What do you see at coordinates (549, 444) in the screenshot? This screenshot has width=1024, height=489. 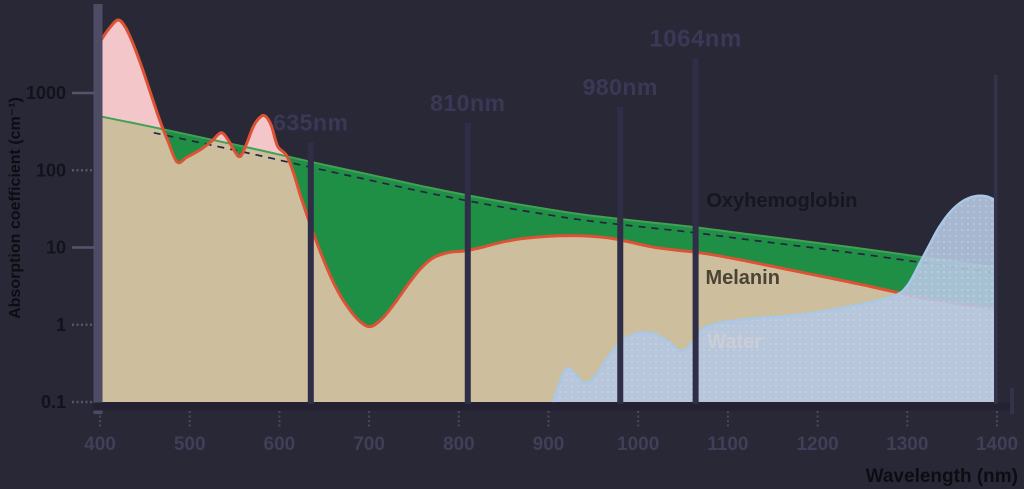 I see `x-tick-label: 900` at bounding box center [549, 444].